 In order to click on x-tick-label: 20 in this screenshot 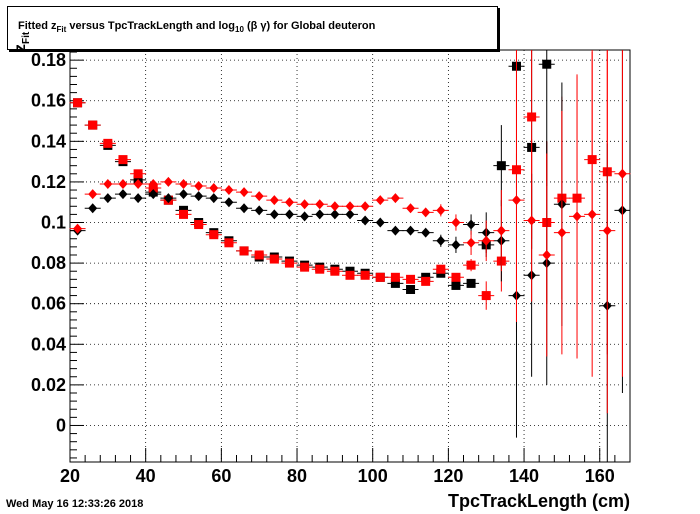, I will do `click(70, 476)`.